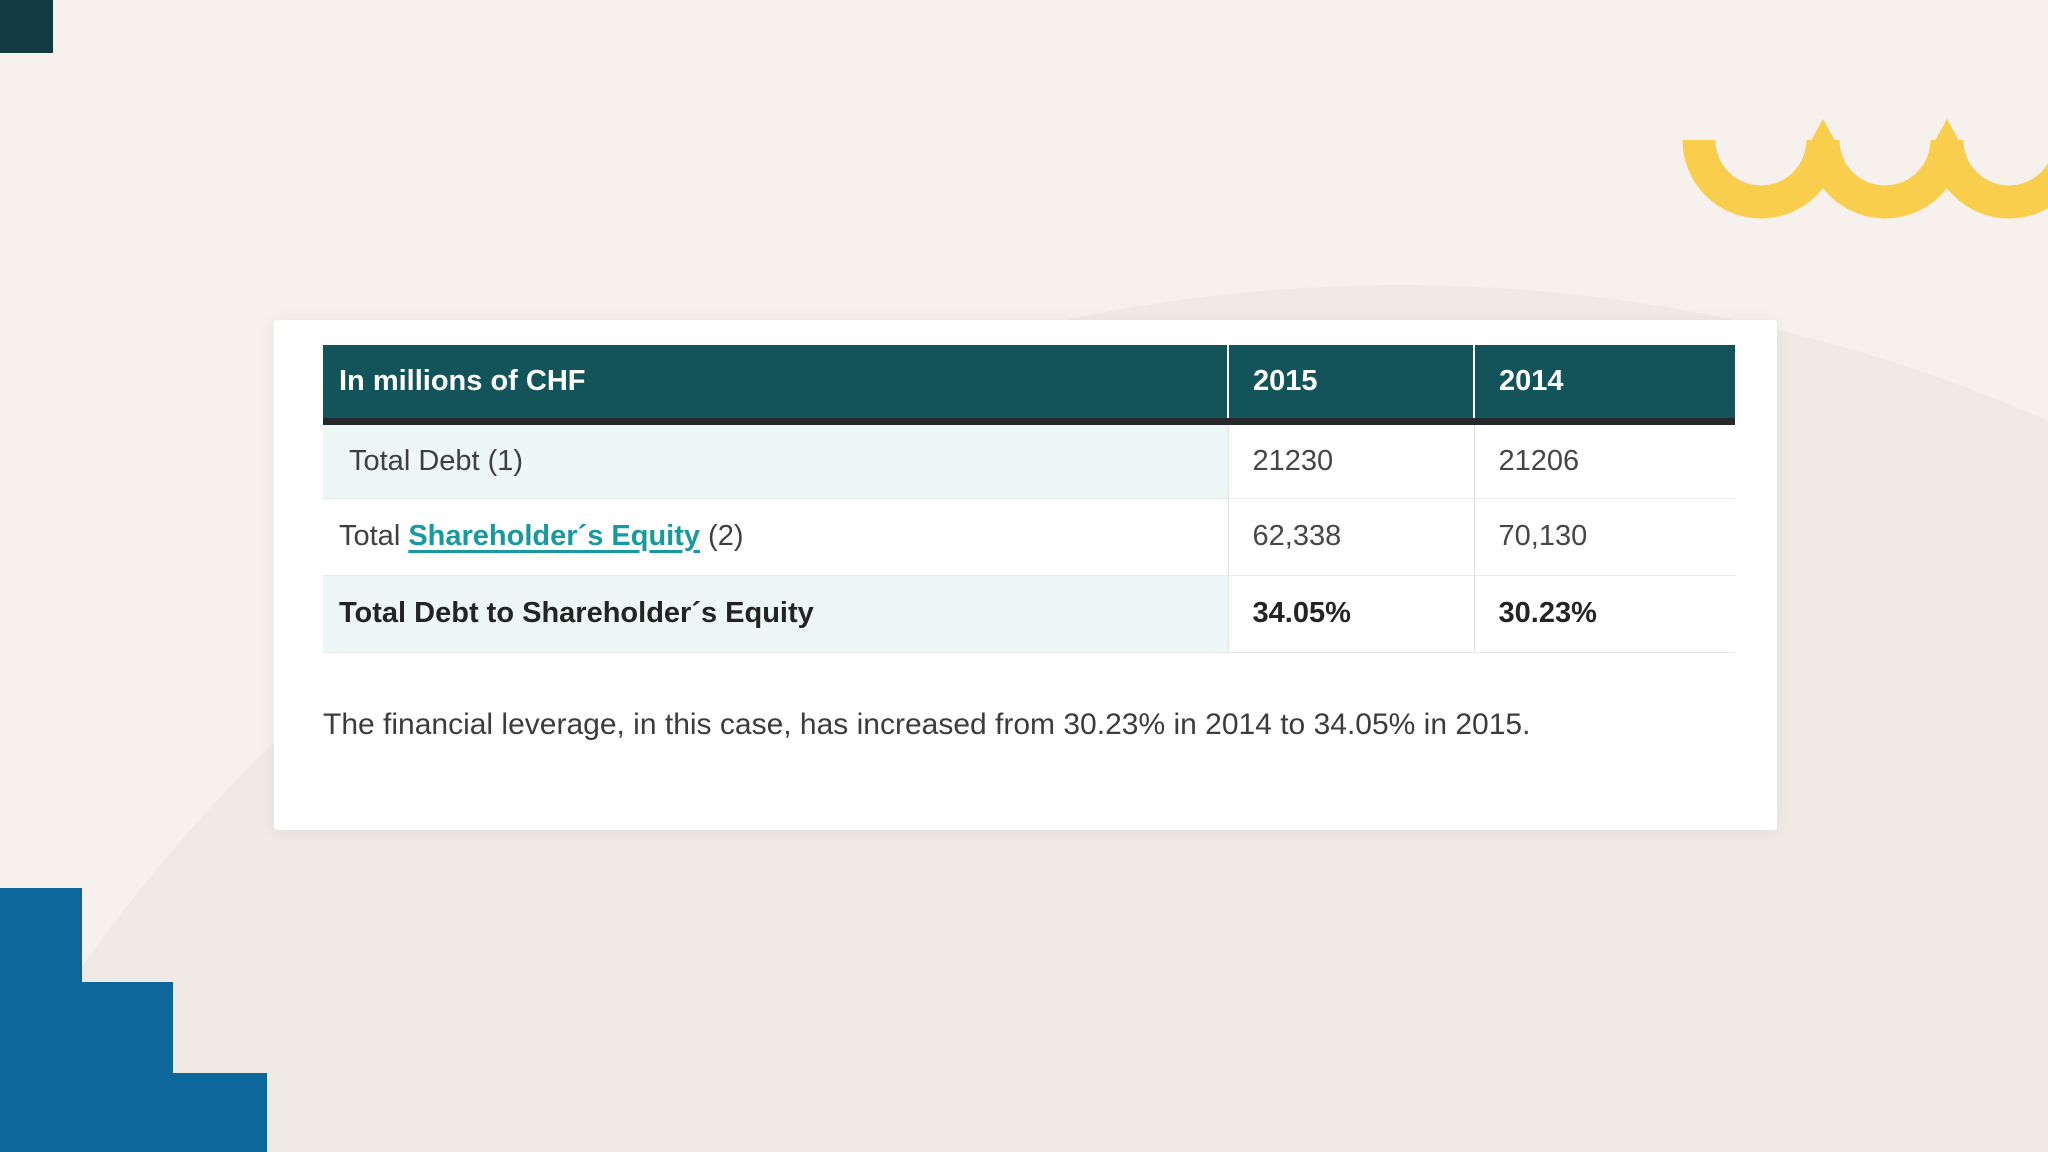 The height and width of the screenshot is (1152, 2048). I want to click on column-header-2014: 2014, so click(1604, 385).